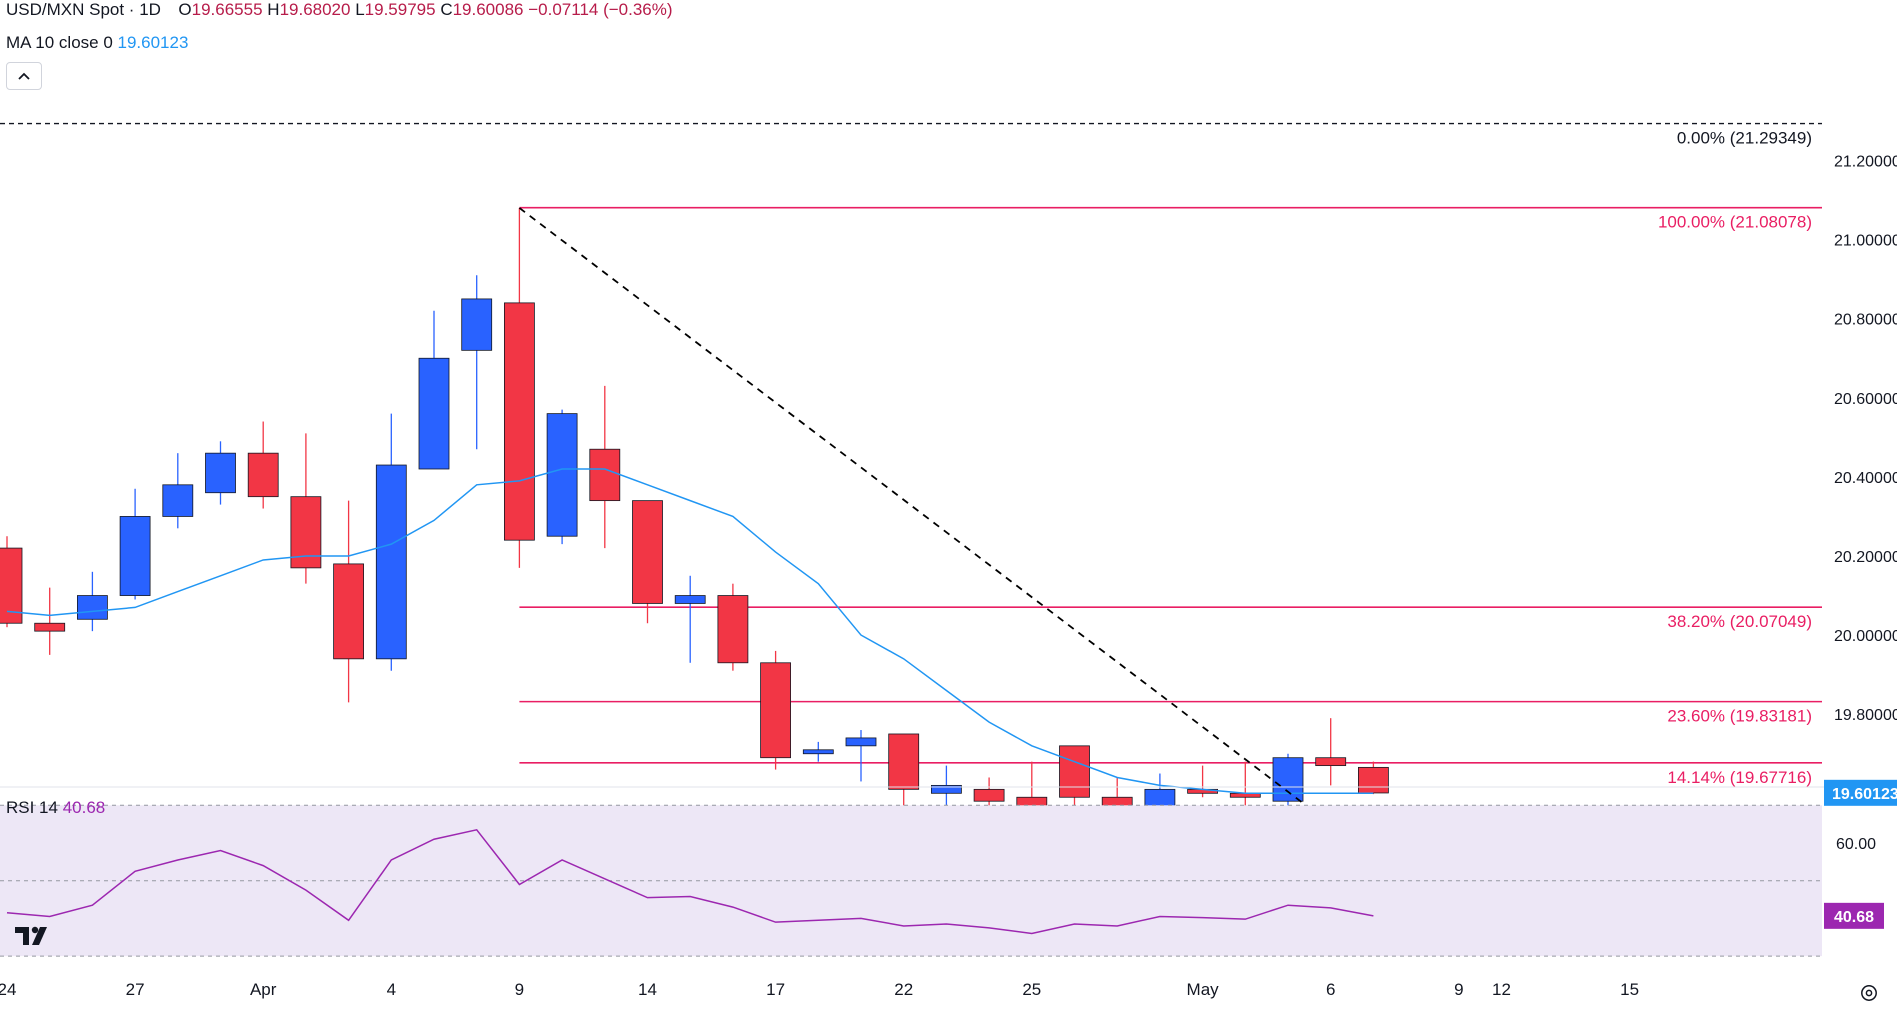 The width and height of the screenshot is (1897, 1014). Describe the element at coordinates (185, 9) in the screenshot. I see `open-label: O` at that location.